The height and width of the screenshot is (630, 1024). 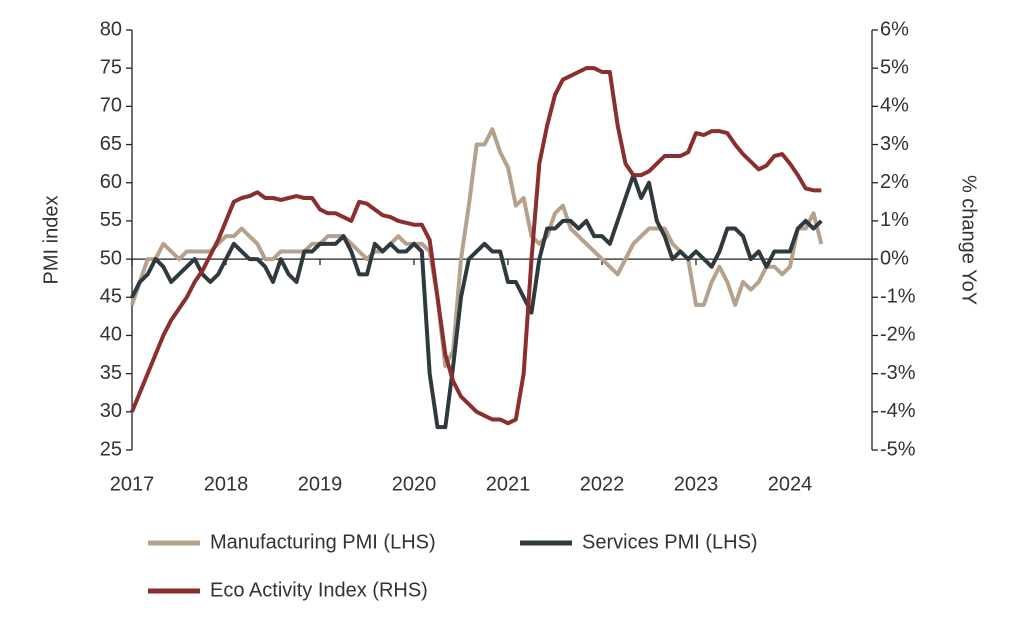 What do you see at coordinates (898, 411) in the screenshot?
I see `y2-tick-label: -4%` at bounding box center [898, 411].